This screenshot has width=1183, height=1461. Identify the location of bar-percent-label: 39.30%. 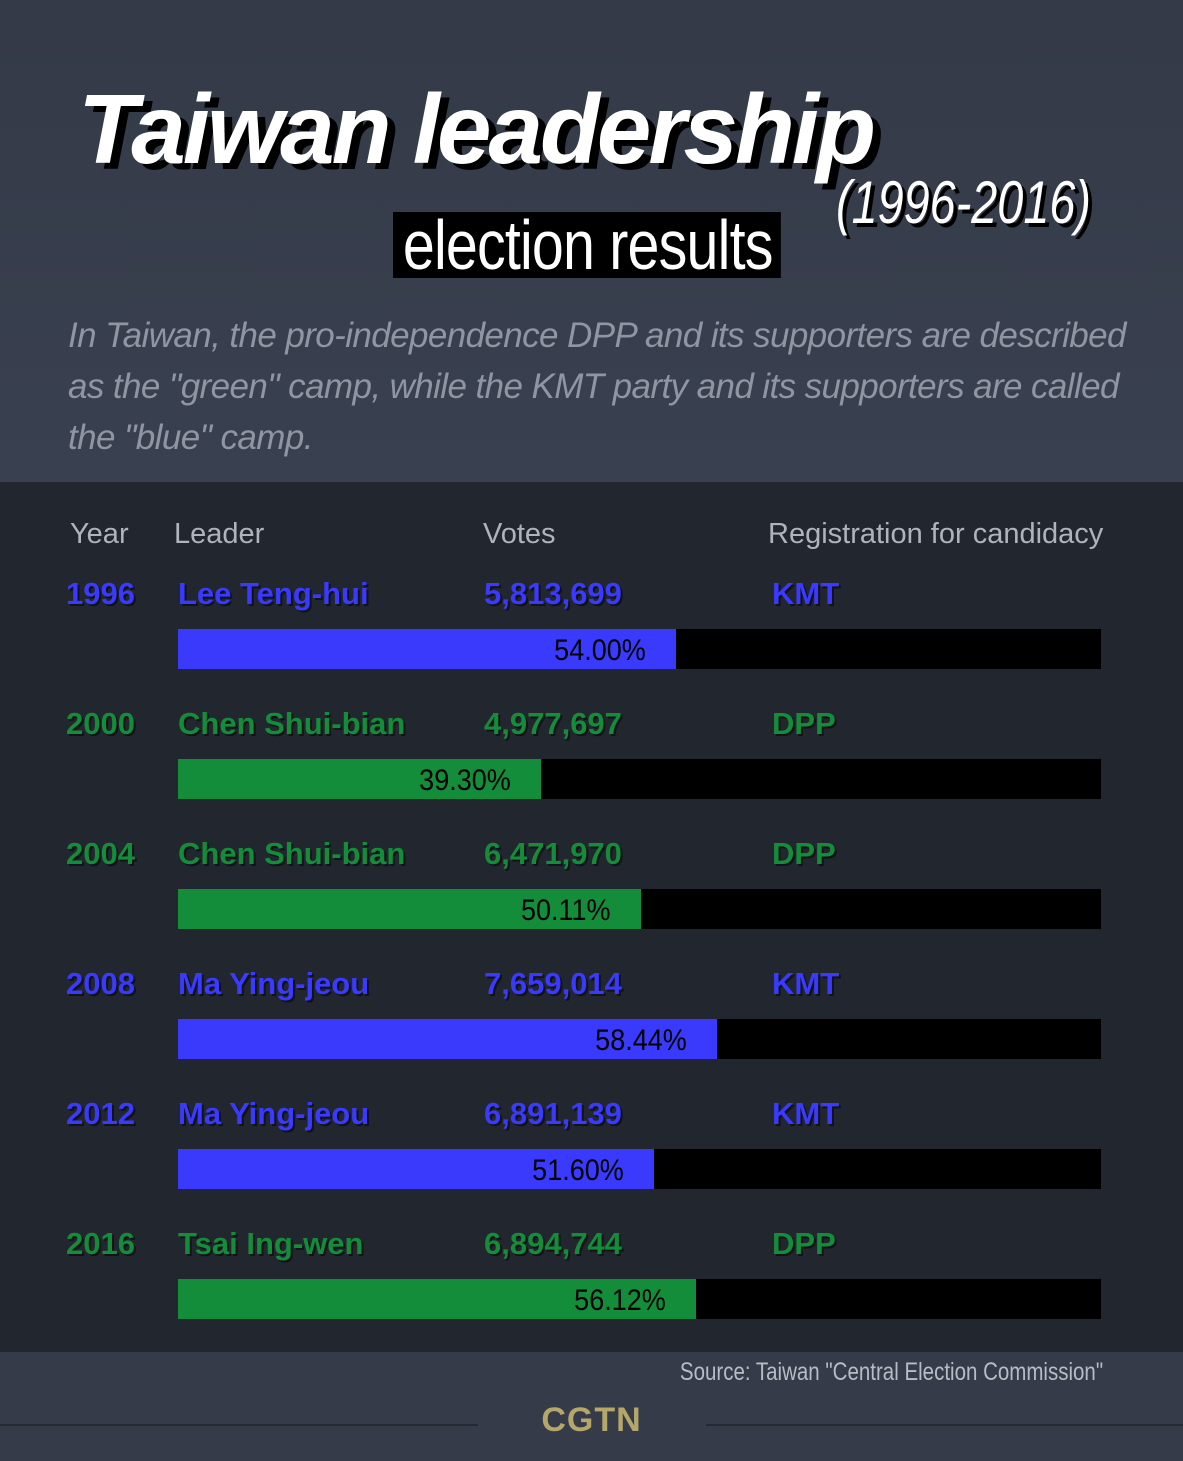
(465, 780).